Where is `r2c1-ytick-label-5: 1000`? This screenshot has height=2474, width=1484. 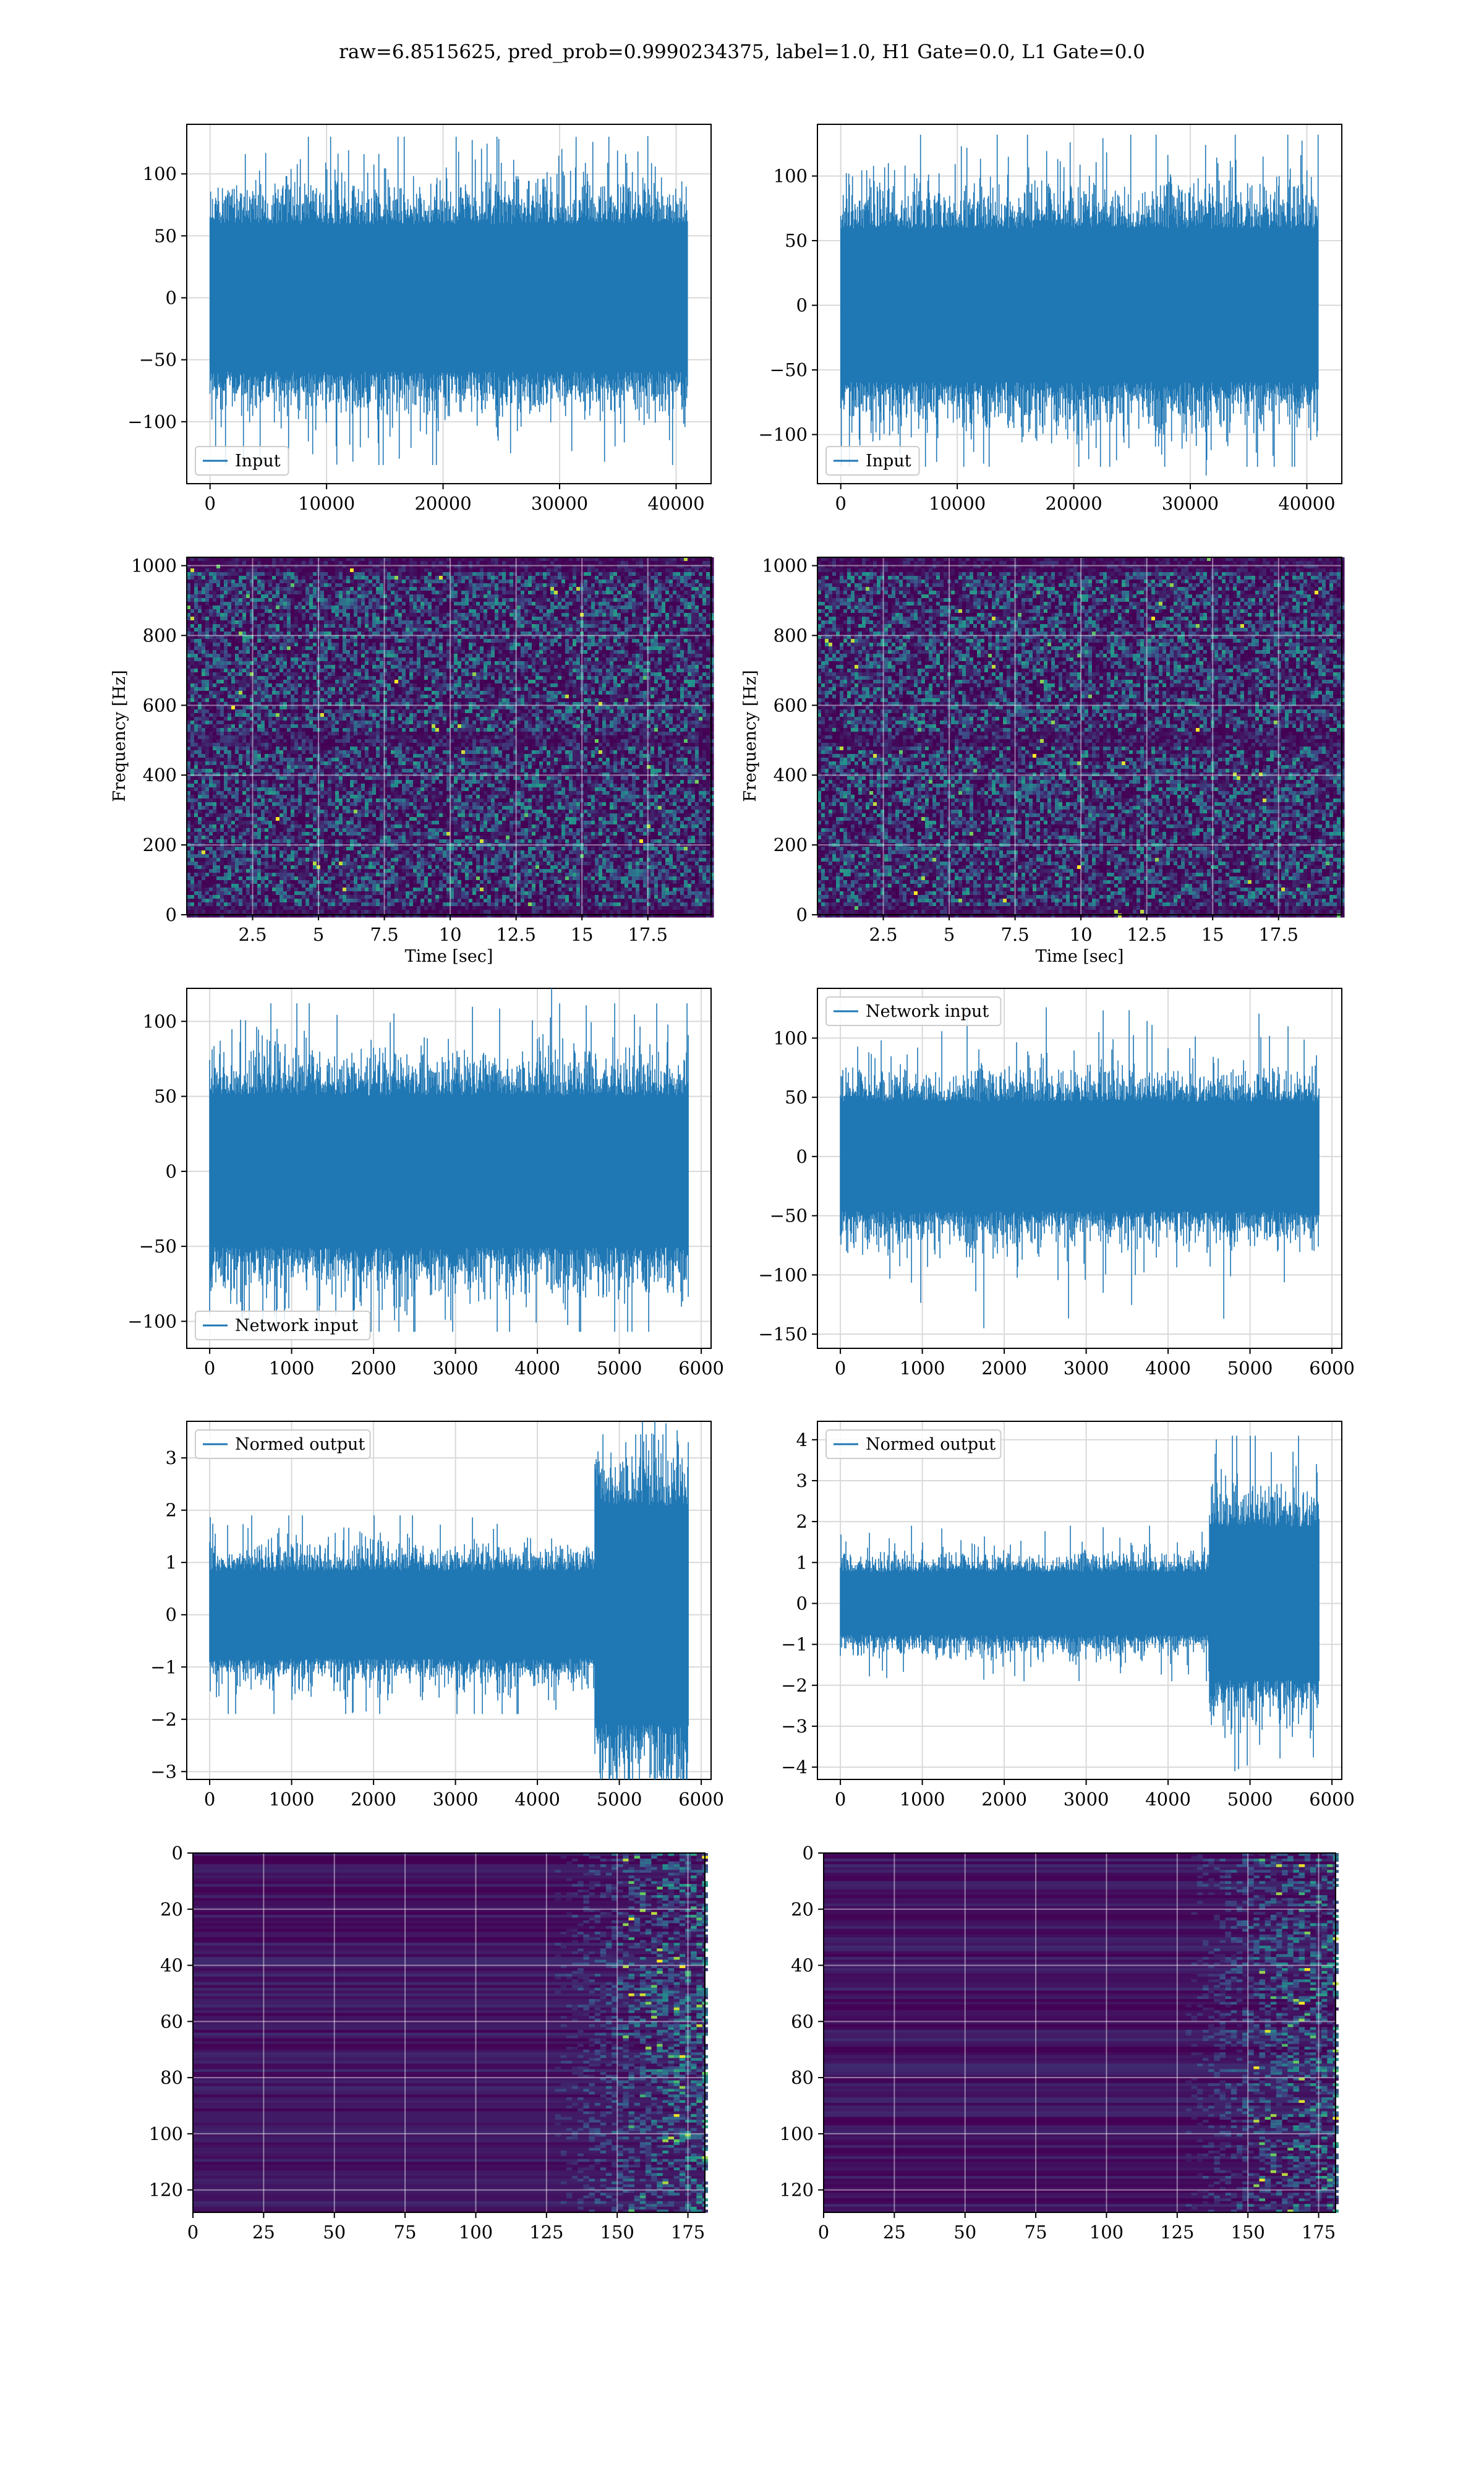
r2c1-ytick-label-5: 1000 is located at coordinates (154, 565).